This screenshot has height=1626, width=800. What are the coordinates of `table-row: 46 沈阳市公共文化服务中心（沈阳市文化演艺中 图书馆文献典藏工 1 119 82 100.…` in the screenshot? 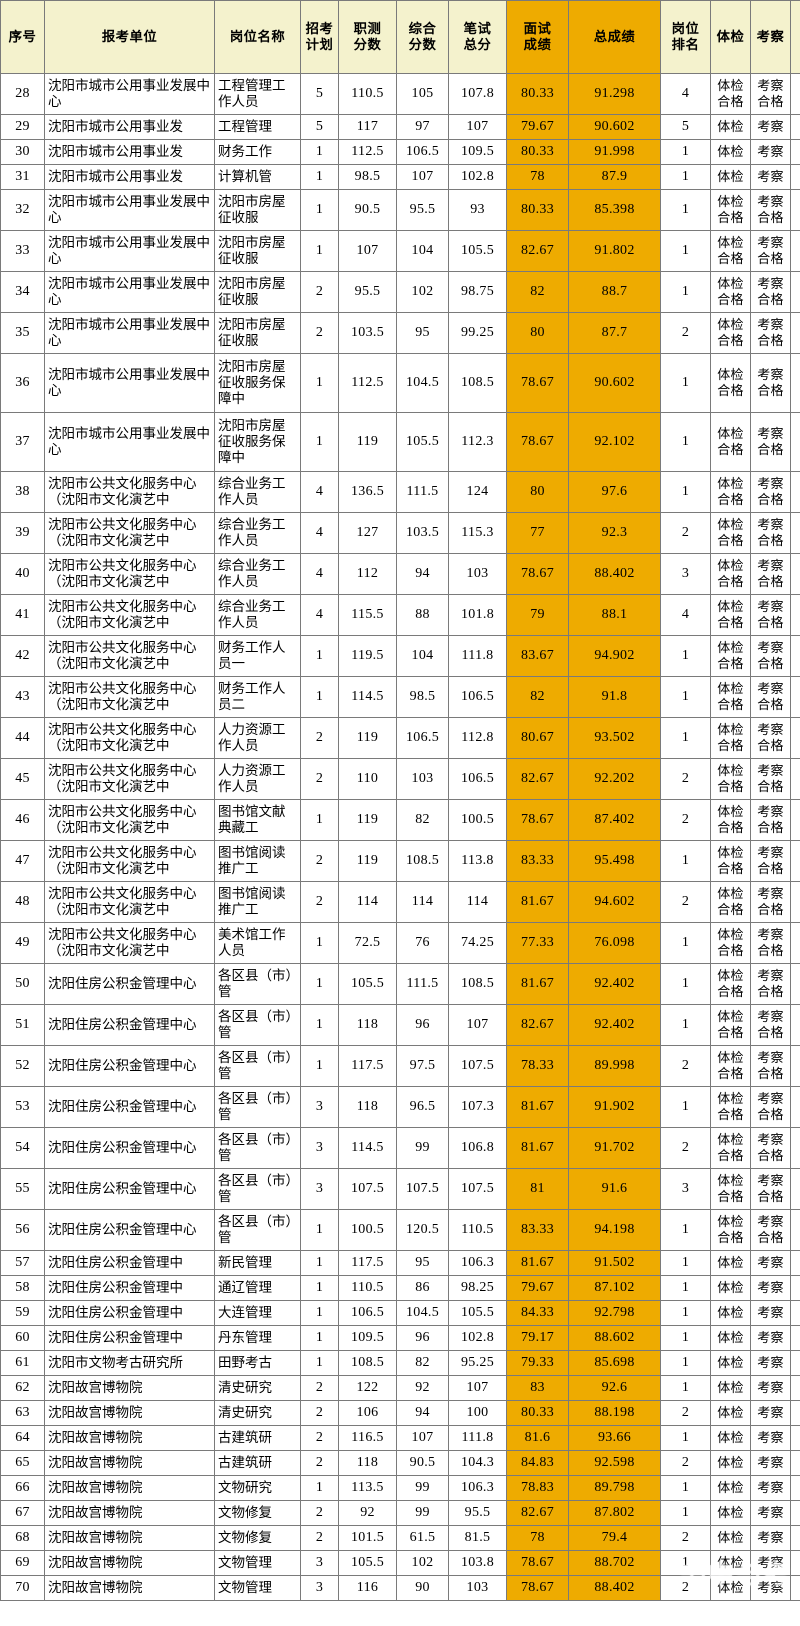 It's located at (400, 820).